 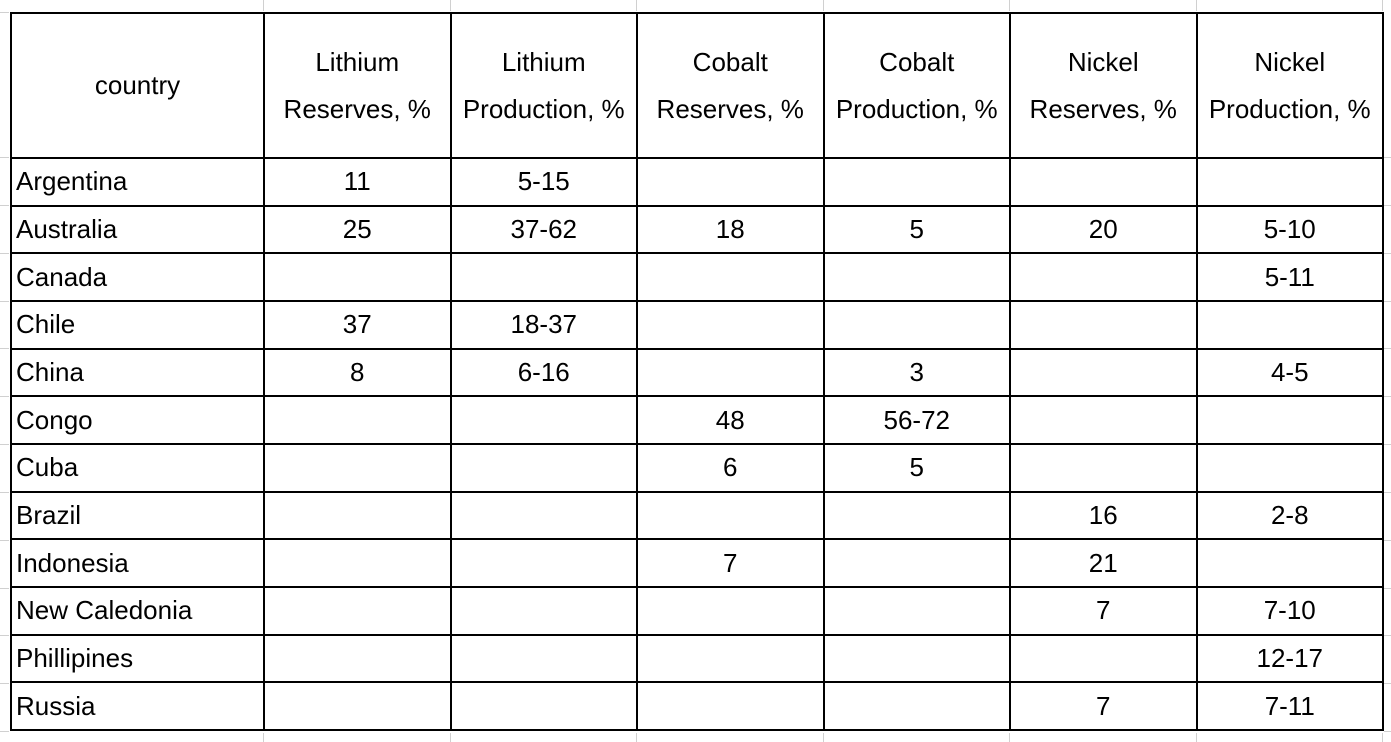 What do you see at coordinates (137, 515) in the screenshot?
I see `country-cell: Brazil` at bounding box center [137, 515].